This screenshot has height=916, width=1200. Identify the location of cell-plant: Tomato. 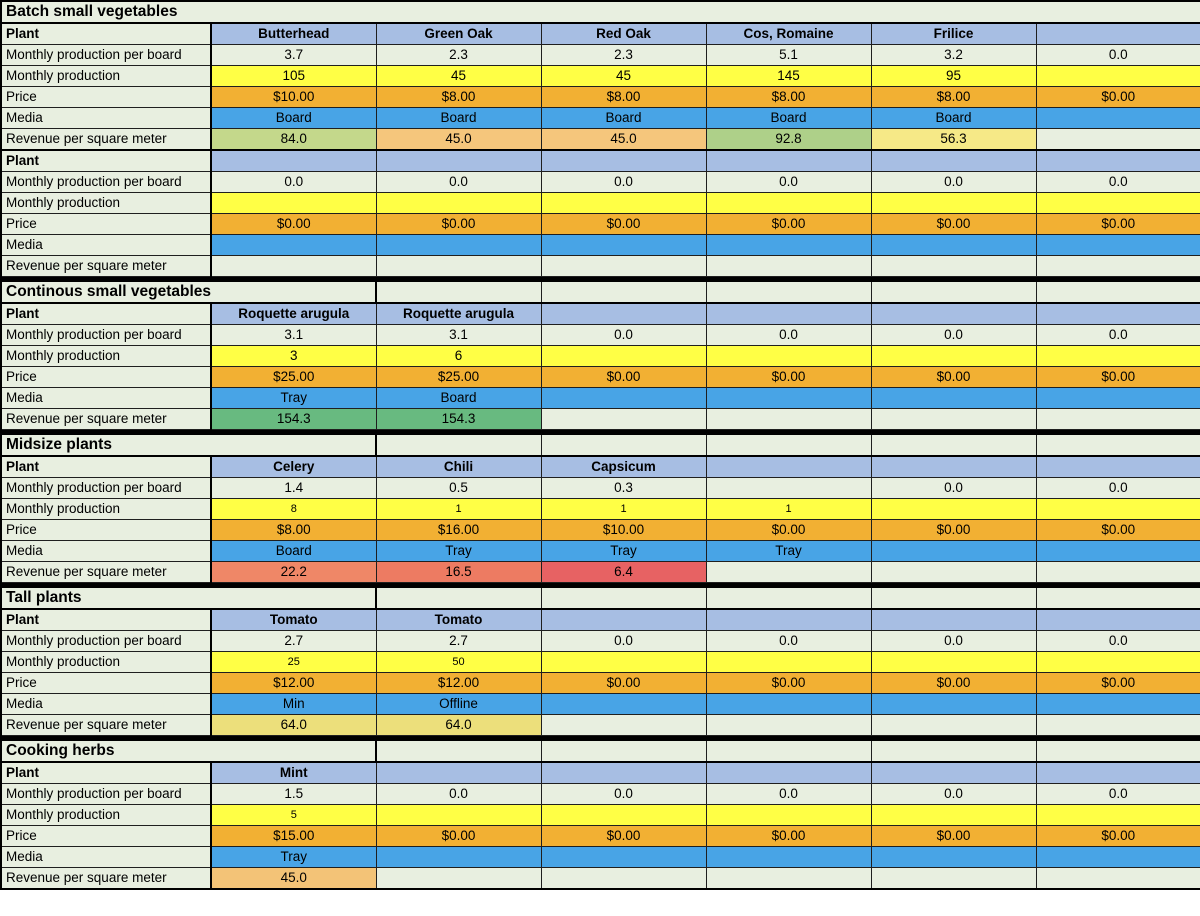
(458, 619).